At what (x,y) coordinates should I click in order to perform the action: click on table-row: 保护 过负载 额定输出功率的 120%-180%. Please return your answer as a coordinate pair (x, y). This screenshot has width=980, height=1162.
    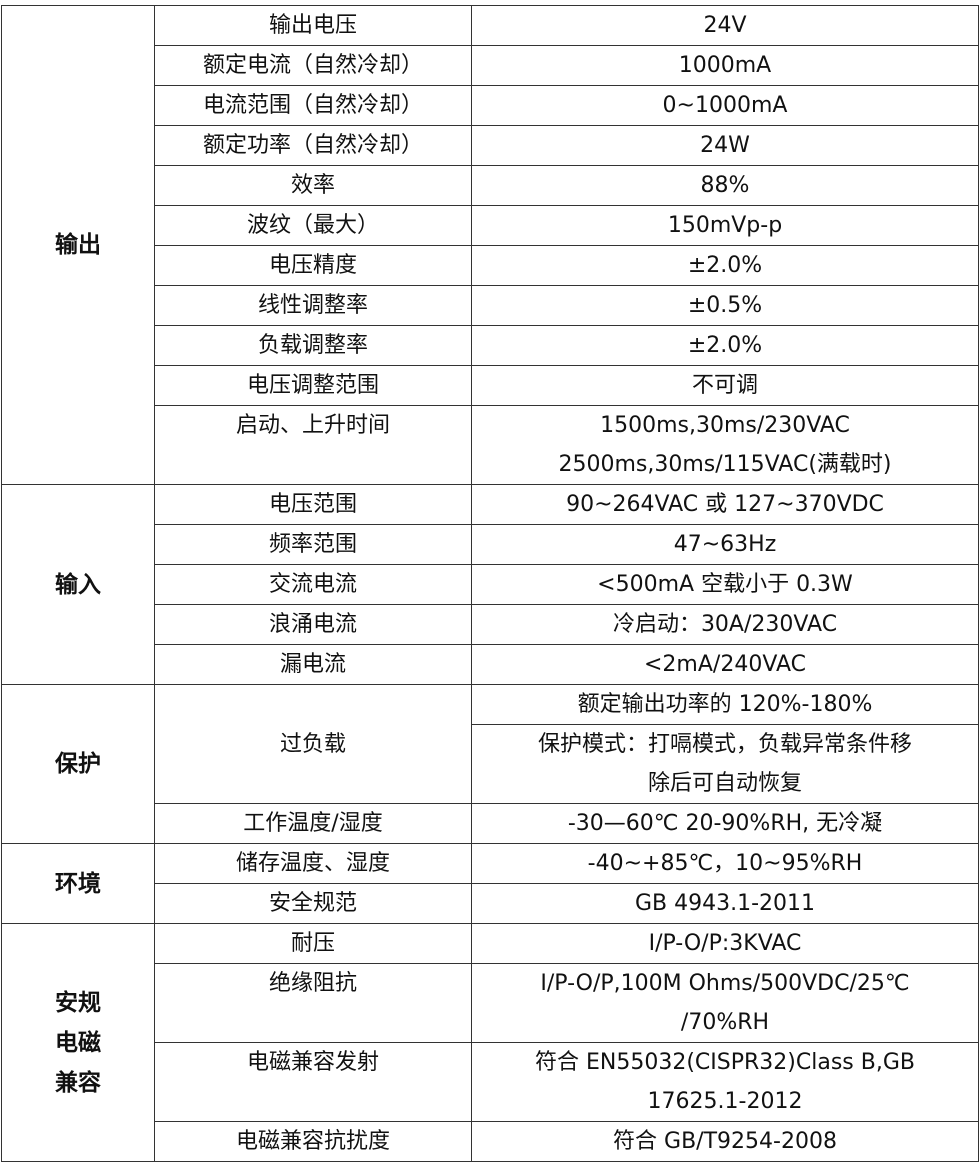
    Looking at the image, I should click on (490, 764).